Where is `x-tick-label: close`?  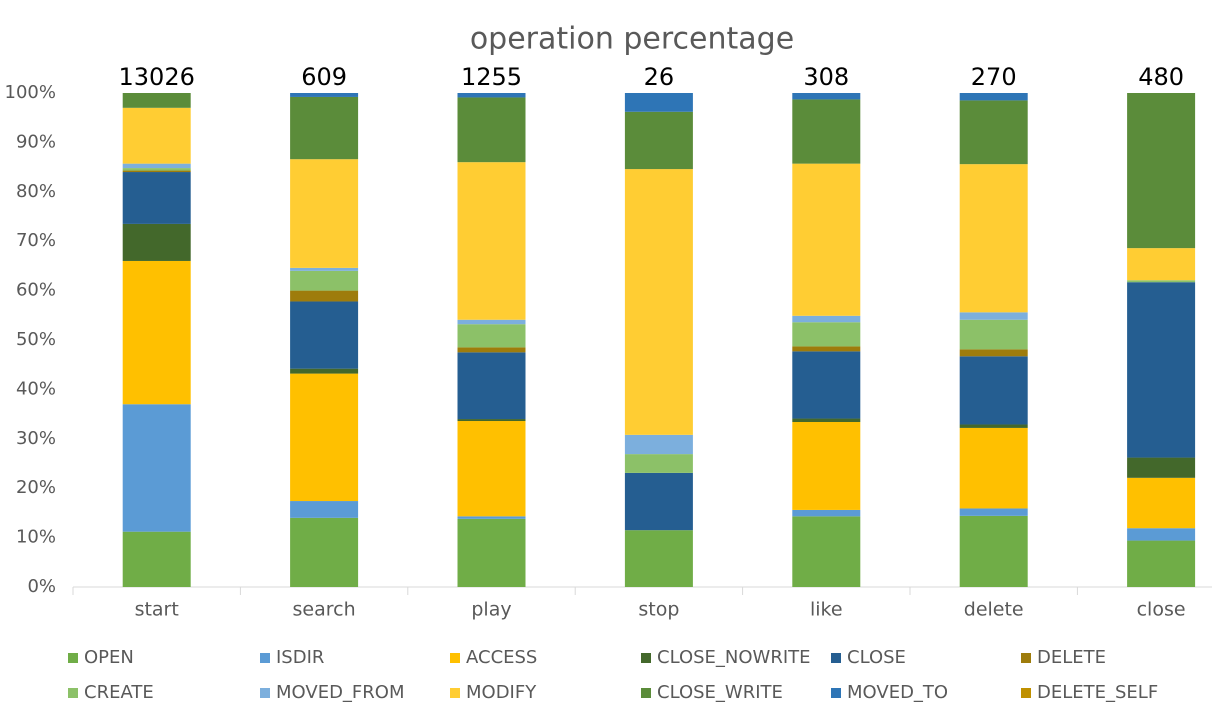 x-tick-label: close is located at coordinates (1161, 610).